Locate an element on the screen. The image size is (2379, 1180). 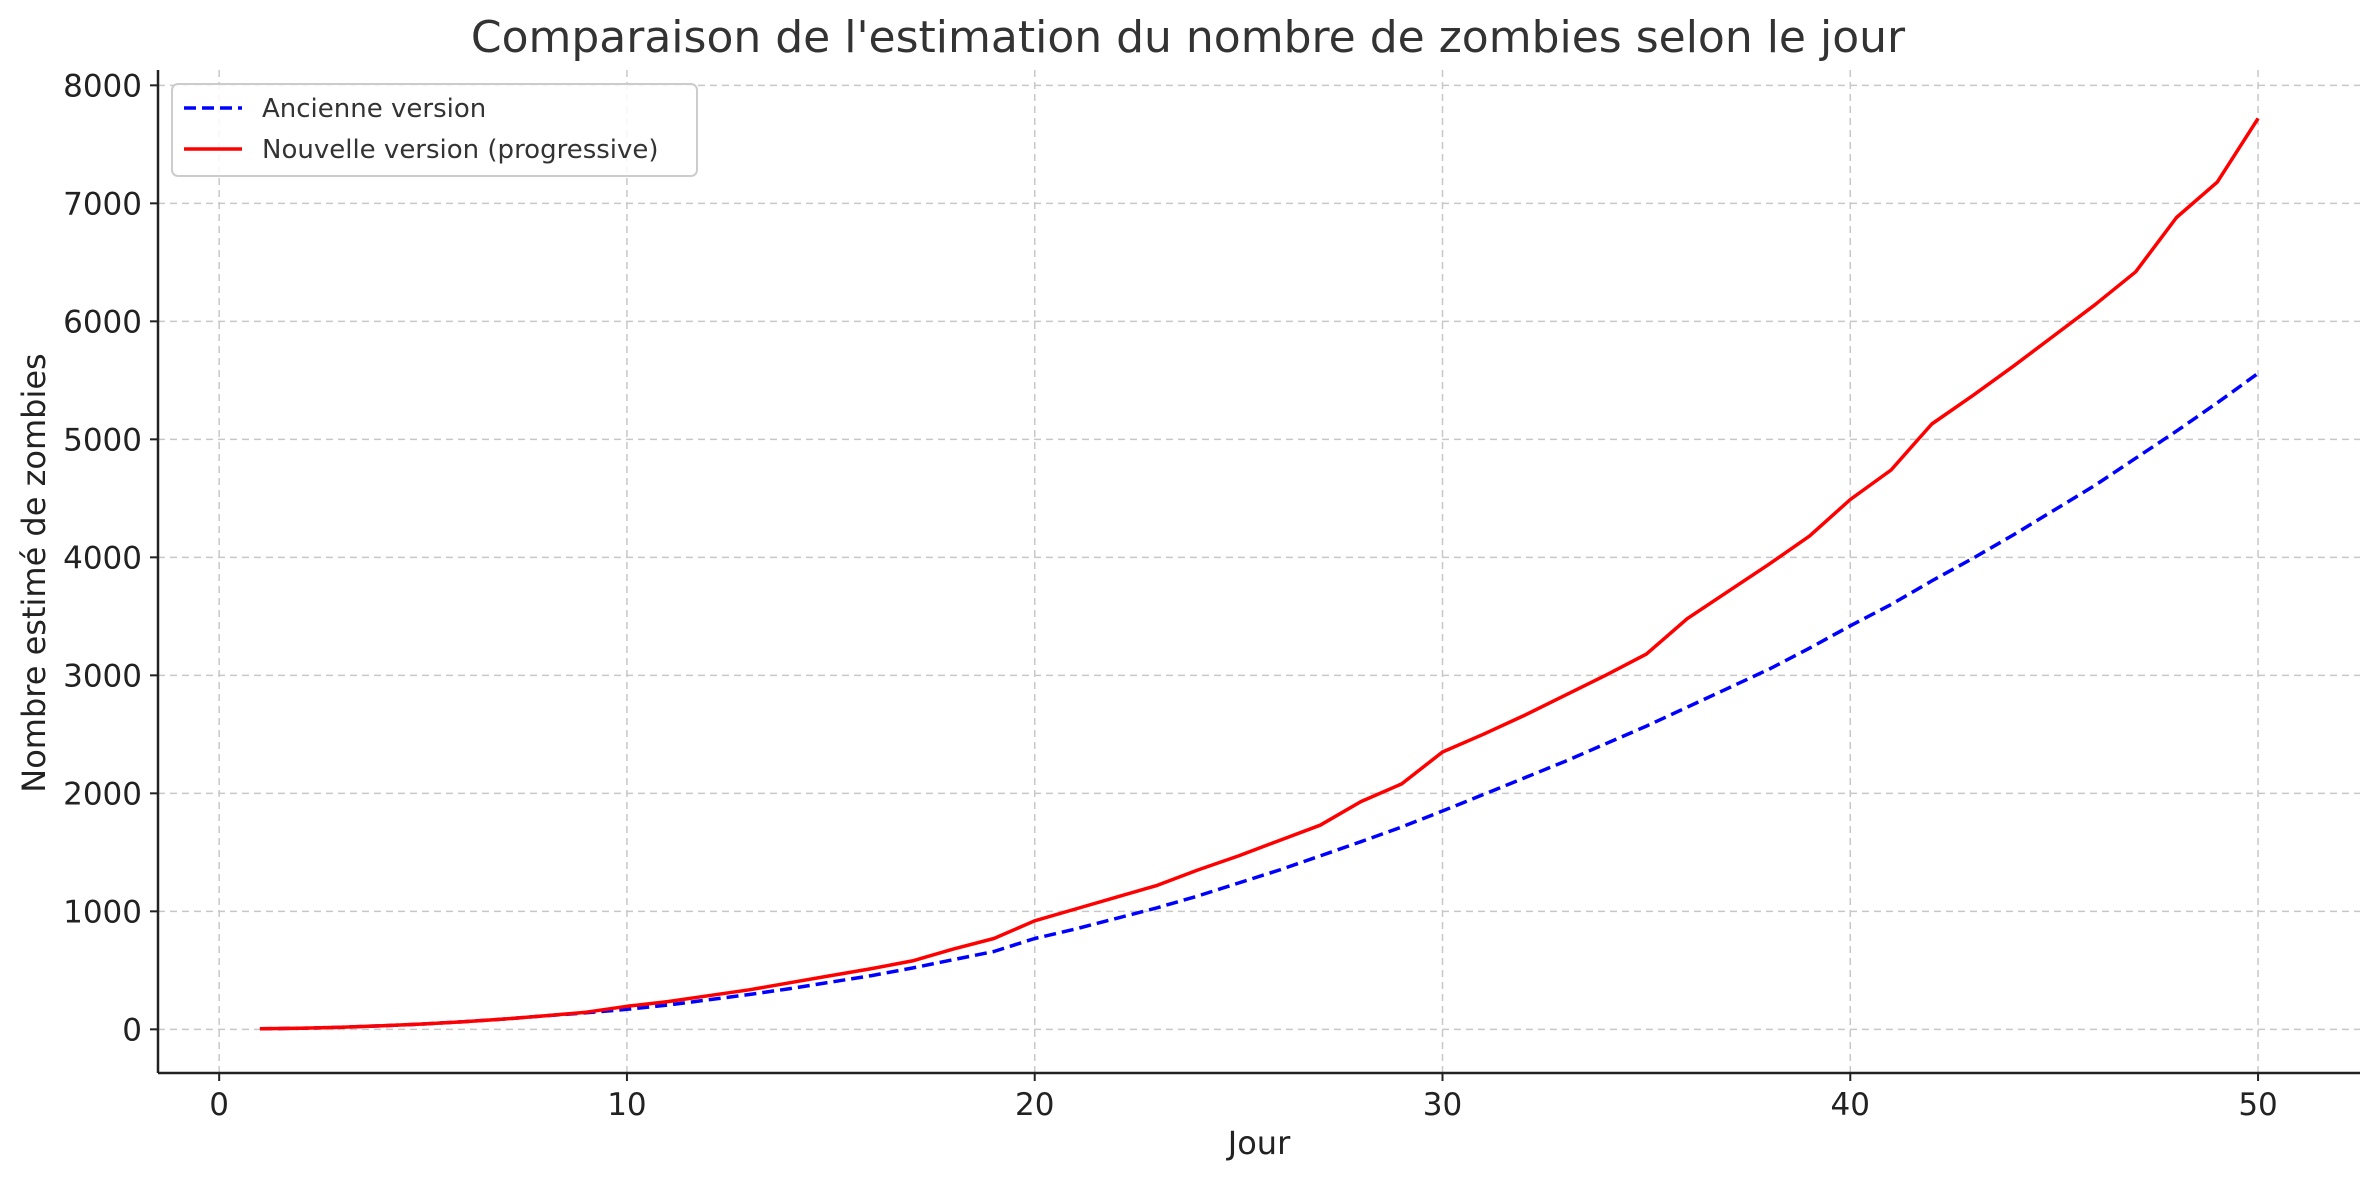
legend-label-ancienne: Ancienne version is located at coordinates (374, 109).